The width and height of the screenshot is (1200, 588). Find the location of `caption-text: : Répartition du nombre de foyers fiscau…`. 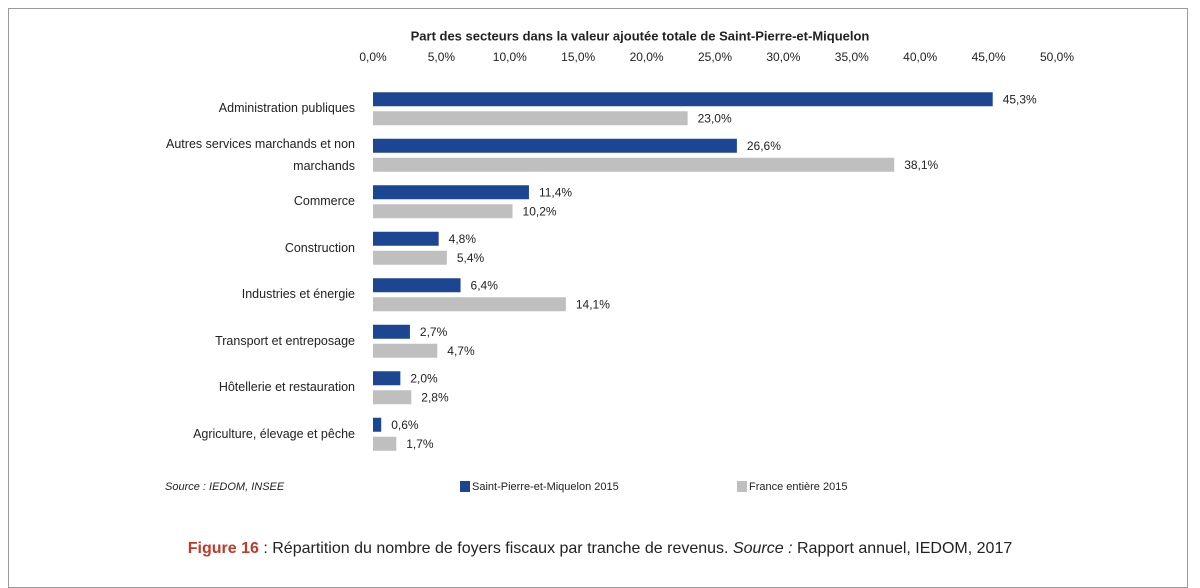

caption-text: : Répartition du nombre de foyers fiscau… is located at coordinates (496, 548).